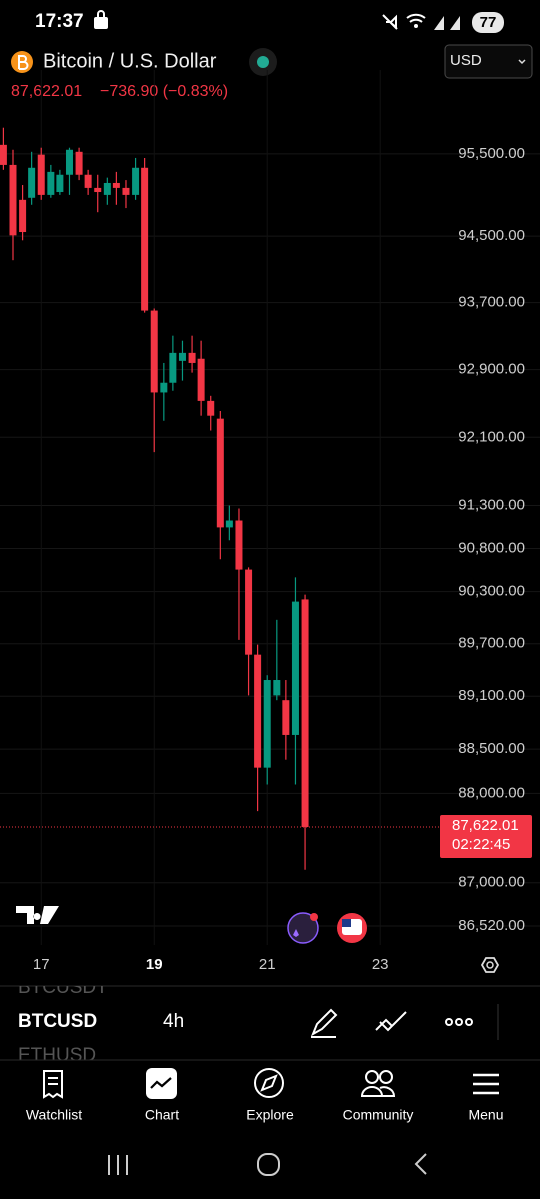  Describe the element at coordinates (491, 153) in the screenshot. I see `y-tick-label: 95,500.00` at that location.